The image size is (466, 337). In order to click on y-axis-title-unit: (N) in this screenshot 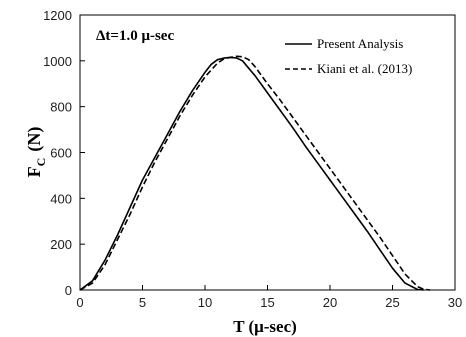, I will do `click(34, 139)`.